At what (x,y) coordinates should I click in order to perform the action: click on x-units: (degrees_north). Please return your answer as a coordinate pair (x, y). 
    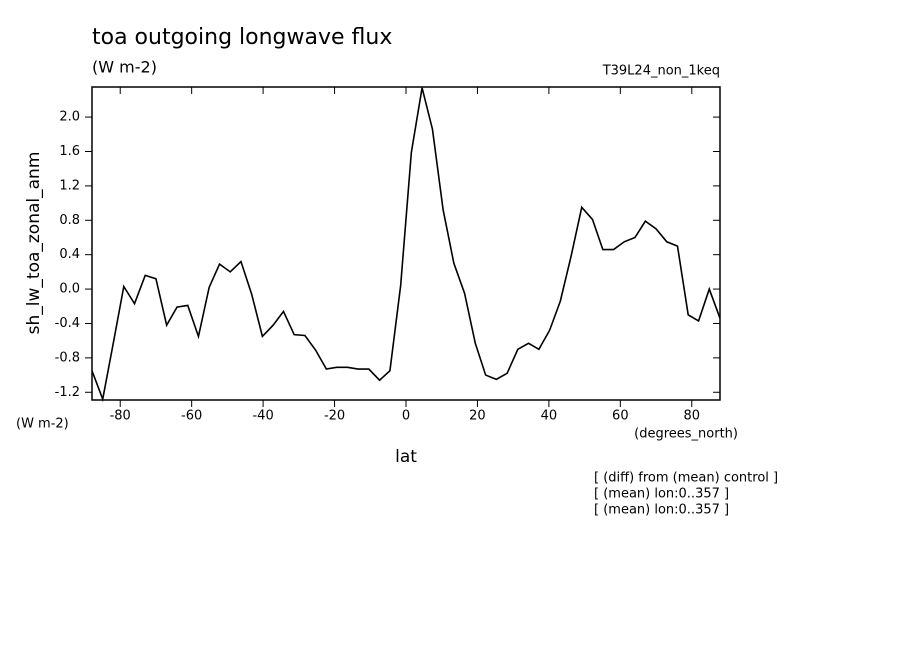
    Looking at the image, I should click on (686, 434).